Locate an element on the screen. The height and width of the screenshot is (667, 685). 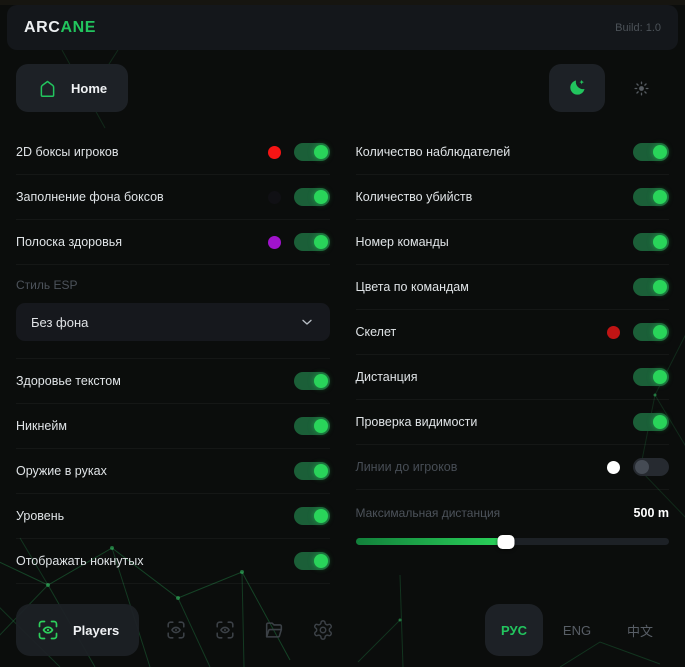
home-tab-button: Home is located at coordinates (72, 88).